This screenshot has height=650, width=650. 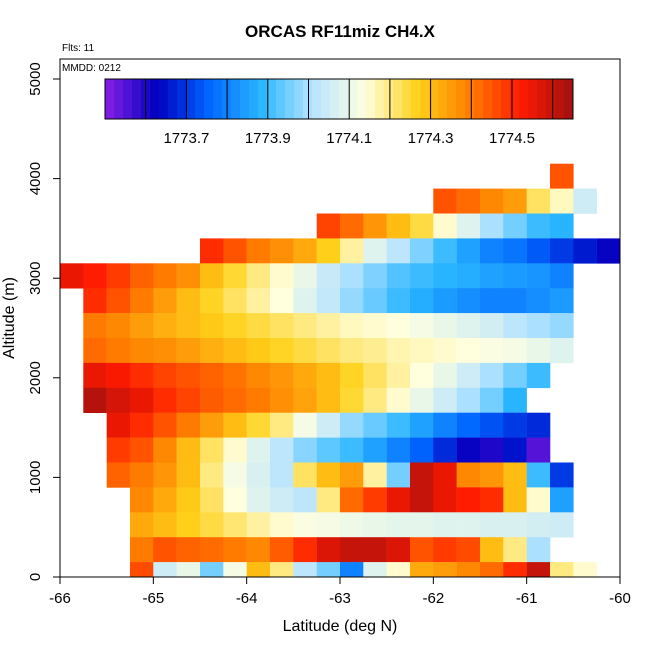 What do you see at coordinates (349, 138) in the screenshot?
I see `colorbar-tick-label: 1774.1` at bounding box center [349, 138].